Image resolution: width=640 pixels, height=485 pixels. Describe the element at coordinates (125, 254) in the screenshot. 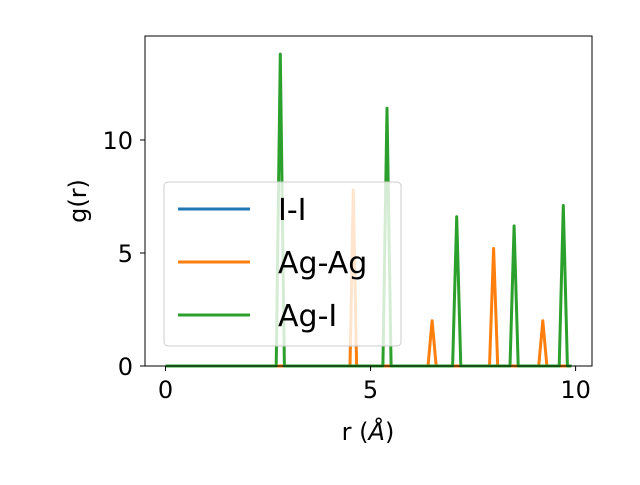

I see `y-tick-label: 5` at that location.